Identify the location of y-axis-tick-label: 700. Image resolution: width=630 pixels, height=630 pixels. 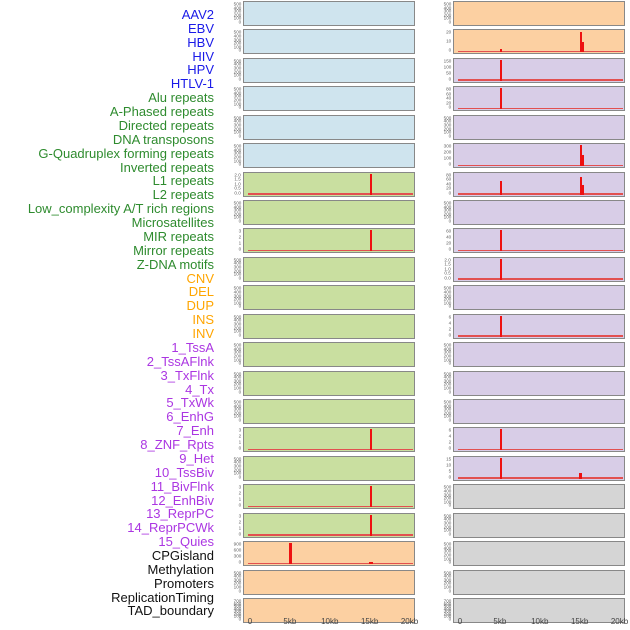
(237, 601).